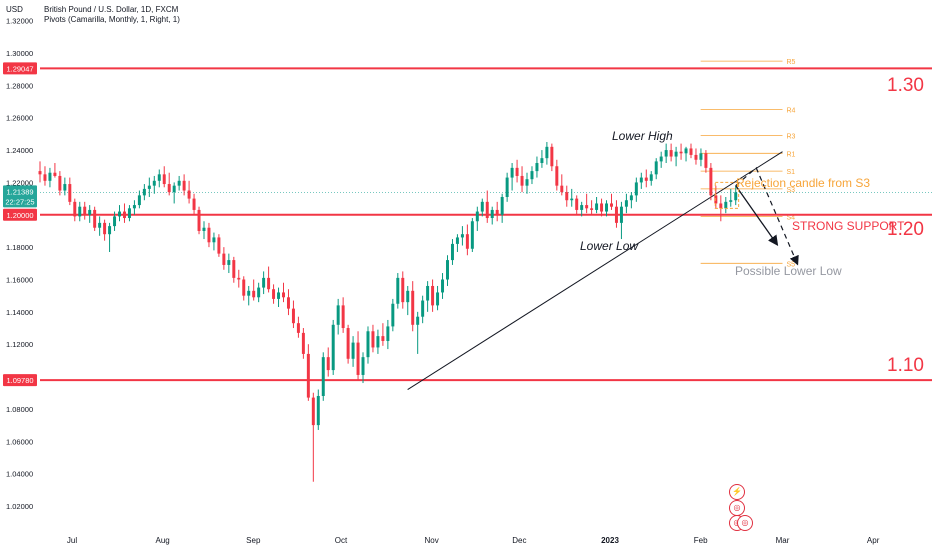 This screenshot has height=550, width=932. I want to click on level-price-tag-bg, so click(20, 380).